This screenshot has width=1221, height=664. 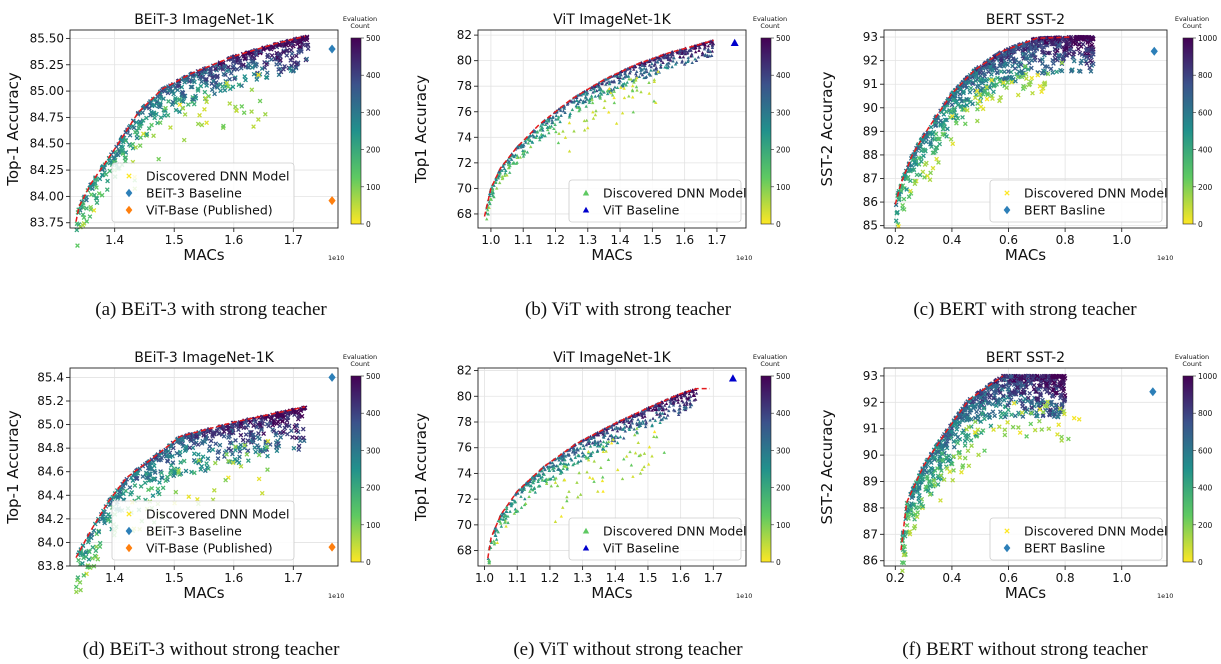 I want to click on x-tick-label: 1.7, so click(x=293, y=240).